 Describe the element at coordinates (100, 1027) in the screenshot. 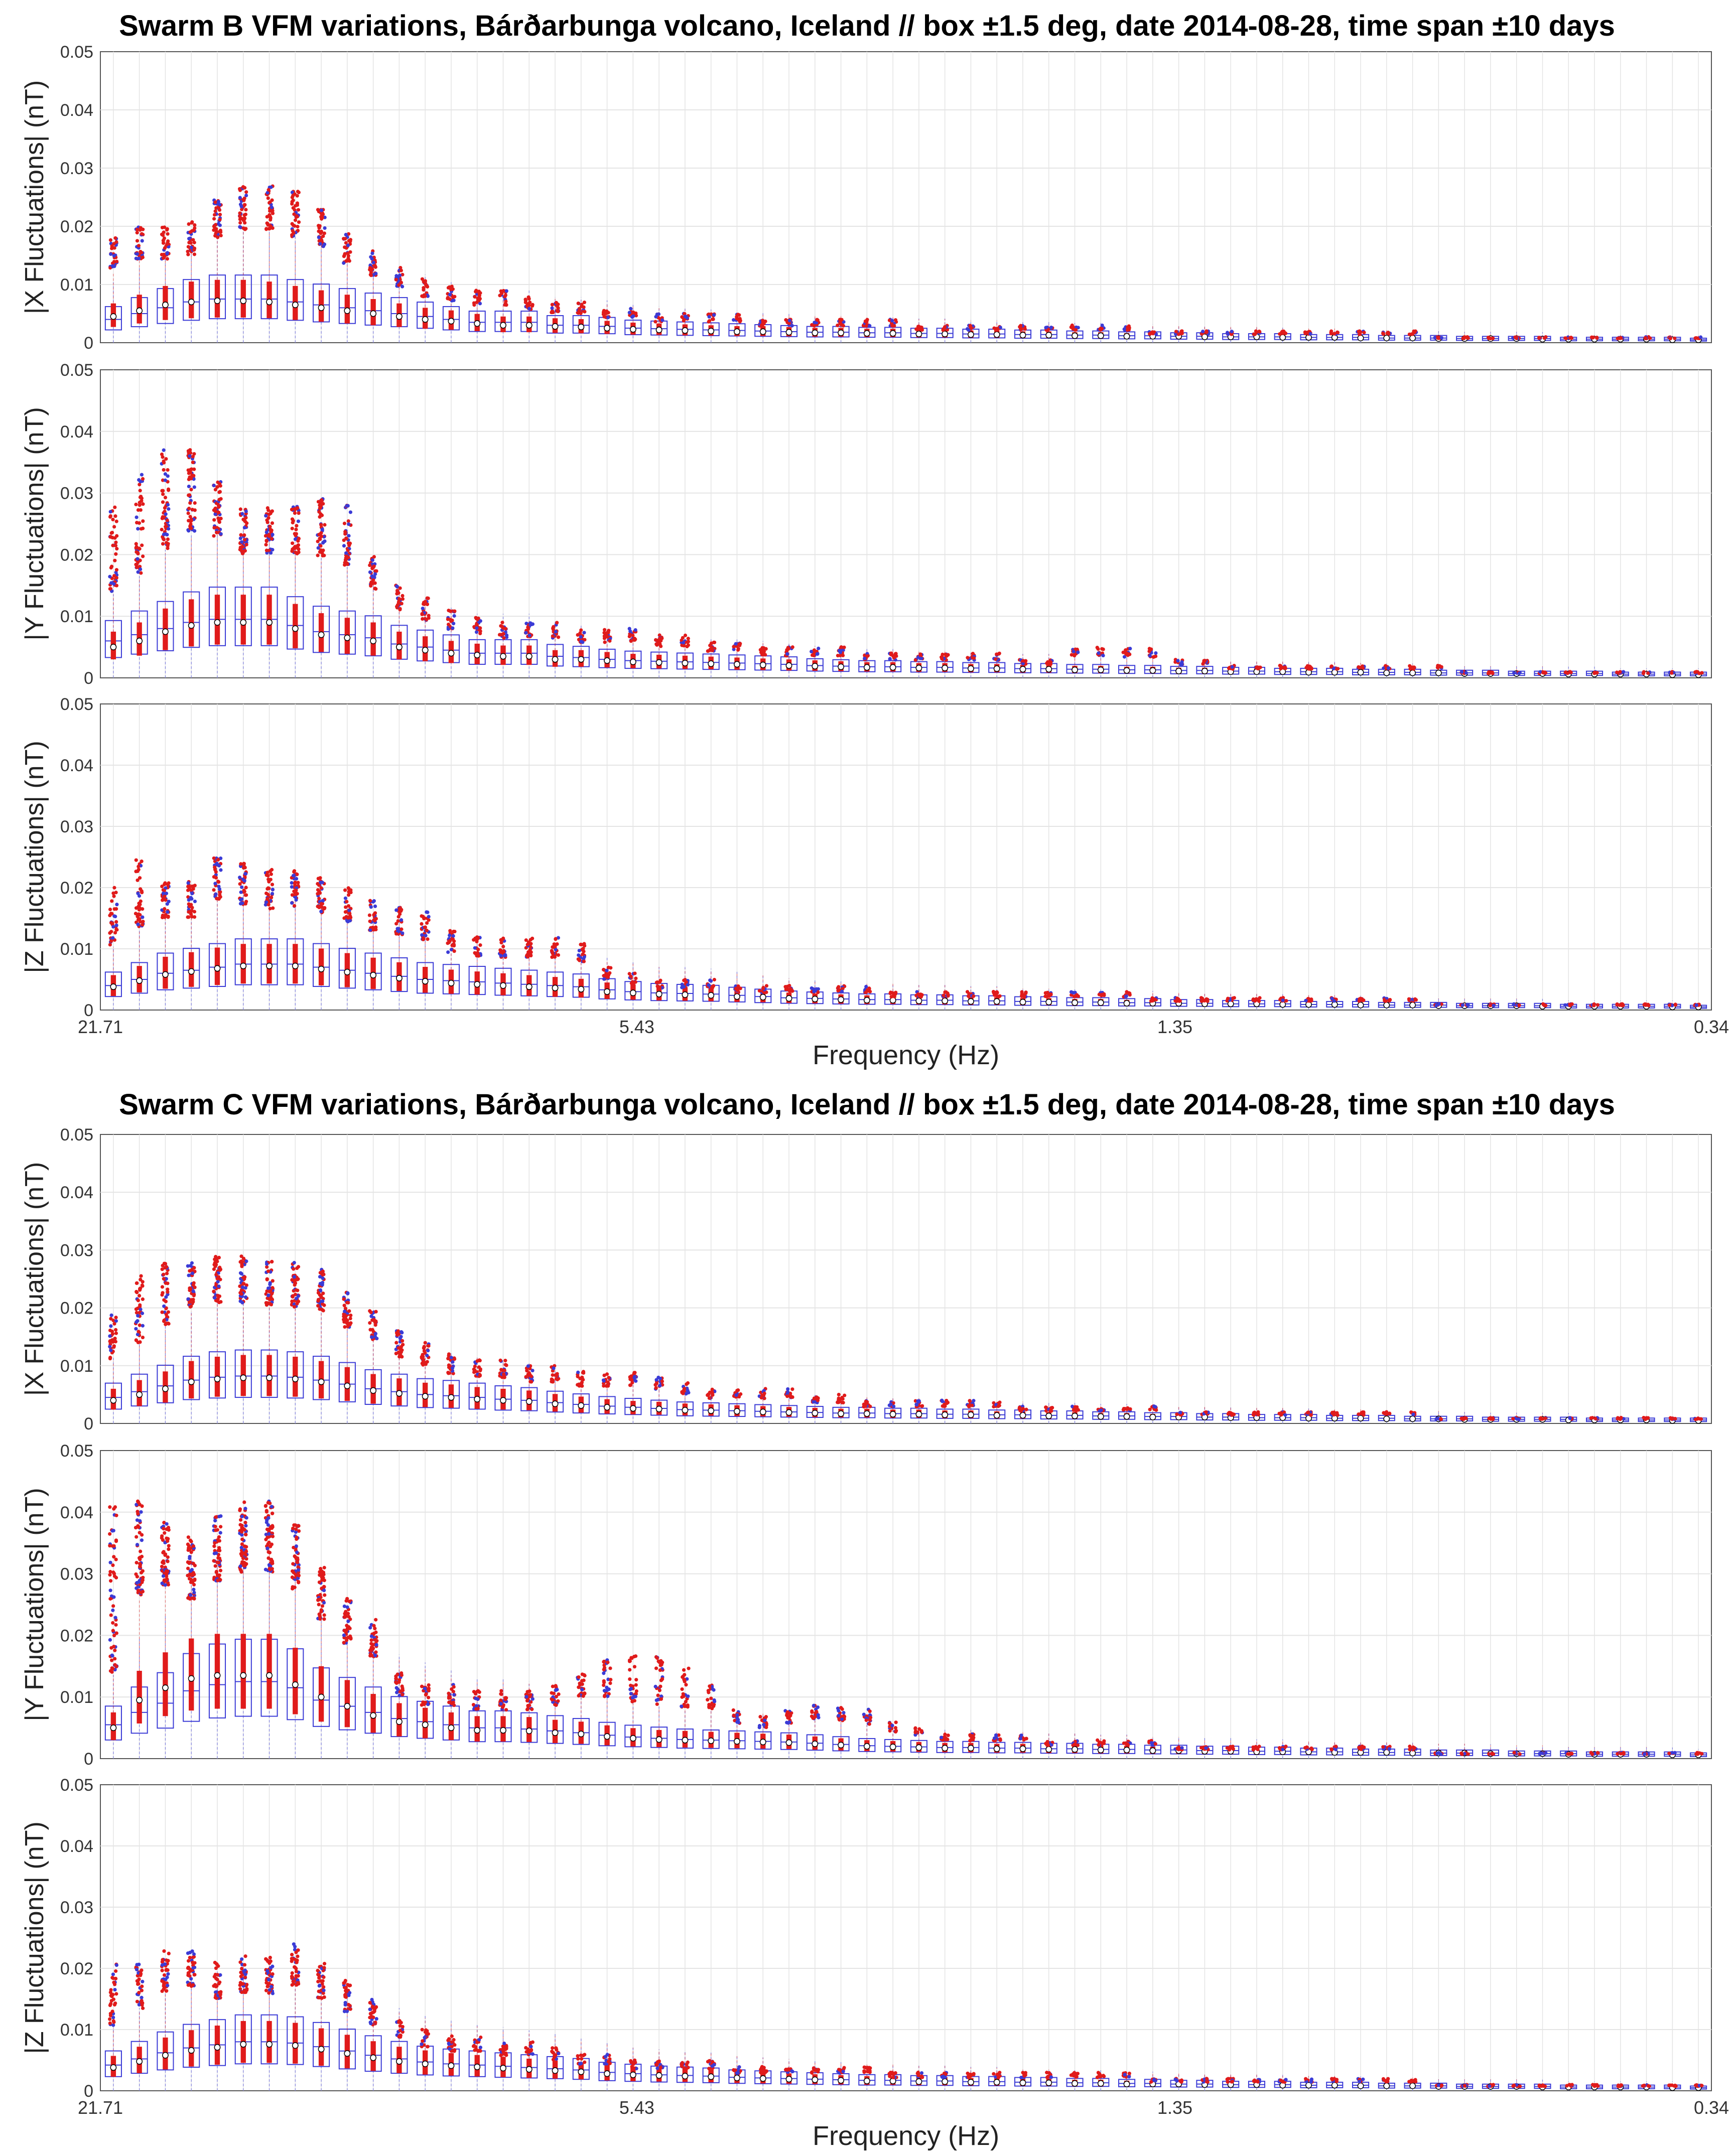

I see `x-tick-label: 21.71` at that location.